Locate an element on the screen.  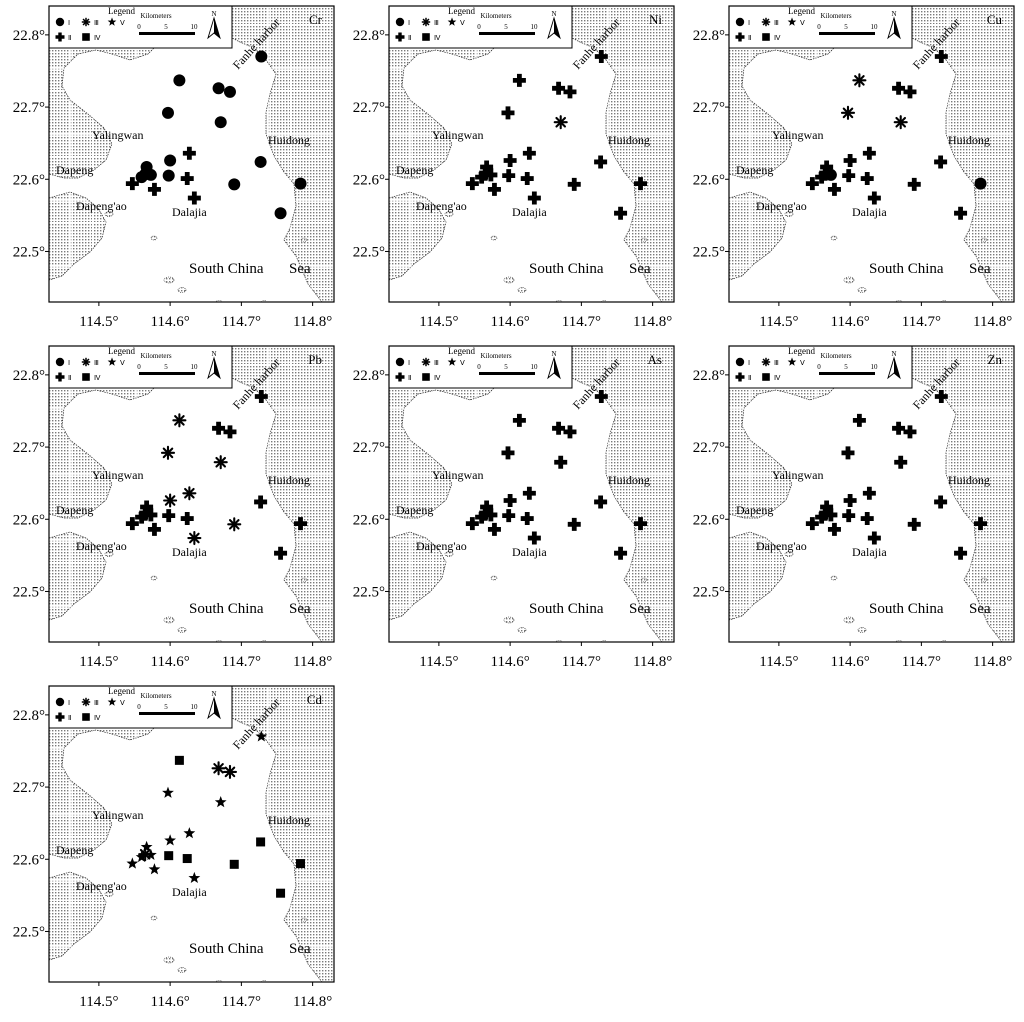
station-9-class-II-plus-icon is located at coordinates (848, 453).